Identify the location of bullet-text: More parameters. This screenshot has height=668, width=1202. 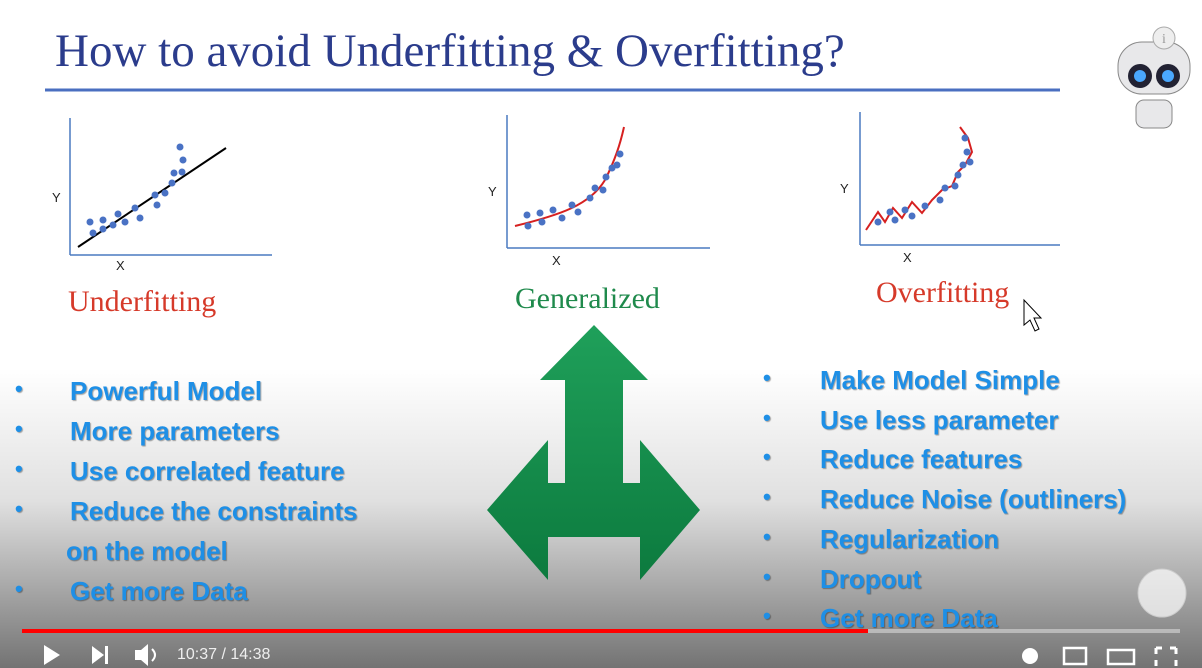
(175, 431).